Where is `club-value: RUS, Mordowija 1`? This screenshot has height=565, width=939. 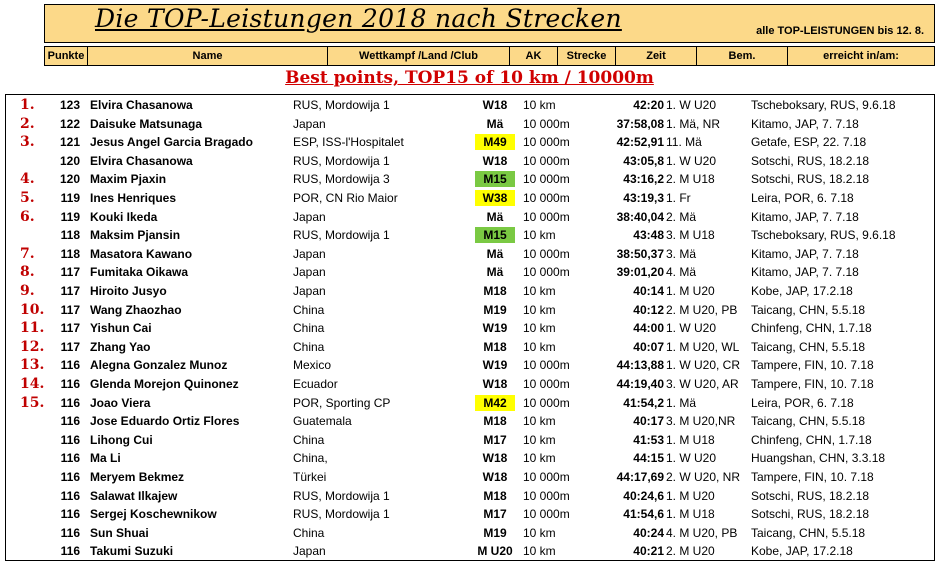 club-value: RUS, Mordowija 1 is located at coordinates (341, 495).